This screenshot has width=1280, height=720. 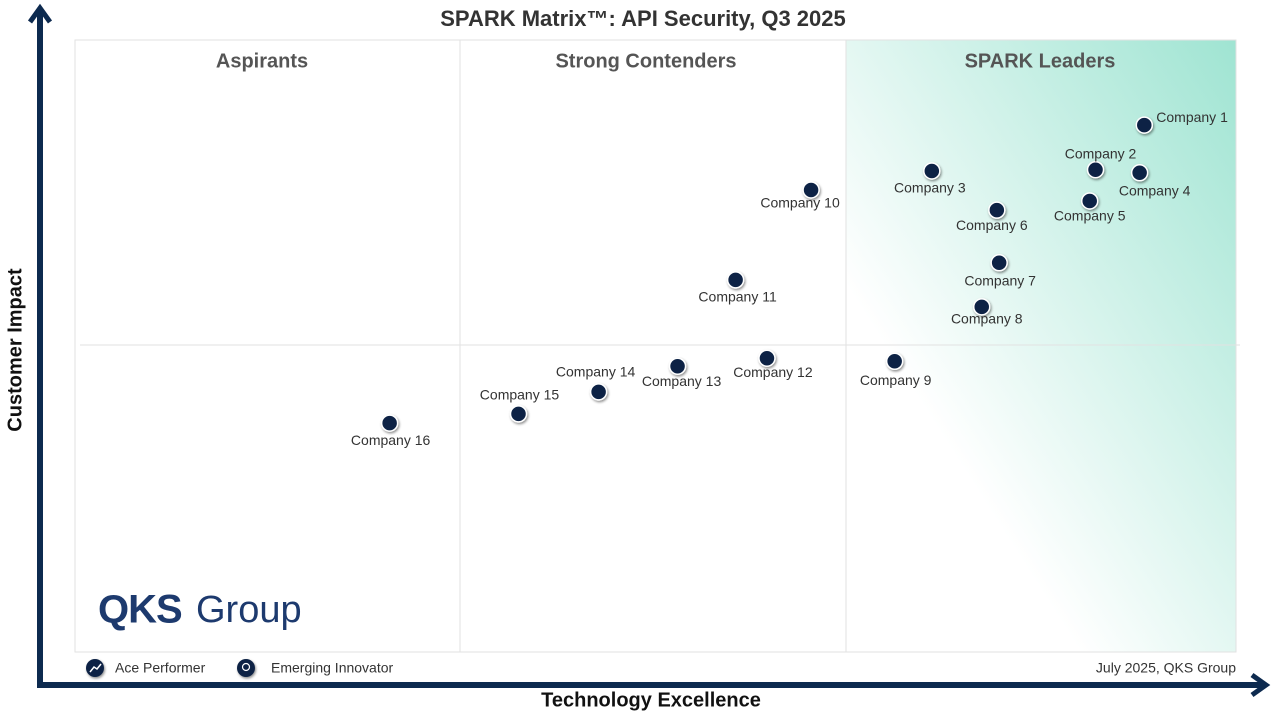 I want to click on point-label: Company 5, so click(x=1090, y=216).